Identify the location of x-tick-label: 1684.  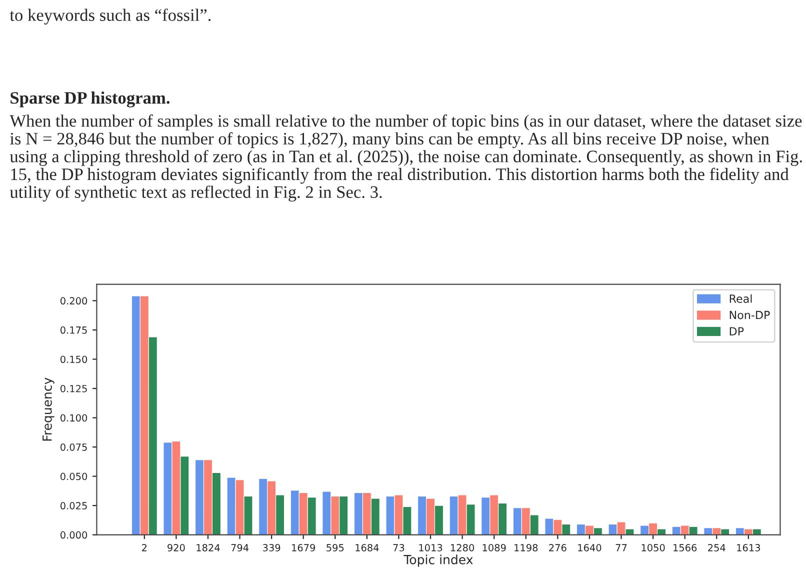
(367, 548).